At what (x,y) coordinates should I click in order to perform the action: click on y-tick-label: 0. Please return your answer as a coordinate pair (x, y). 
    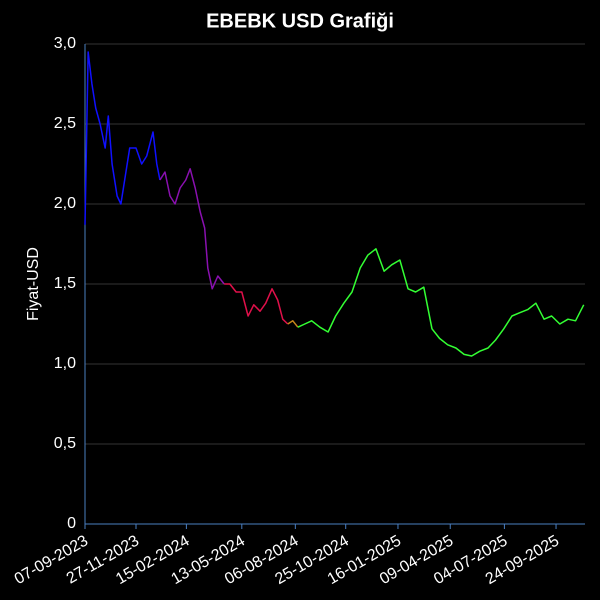
    Looking at the image, I should click on (71, 523).